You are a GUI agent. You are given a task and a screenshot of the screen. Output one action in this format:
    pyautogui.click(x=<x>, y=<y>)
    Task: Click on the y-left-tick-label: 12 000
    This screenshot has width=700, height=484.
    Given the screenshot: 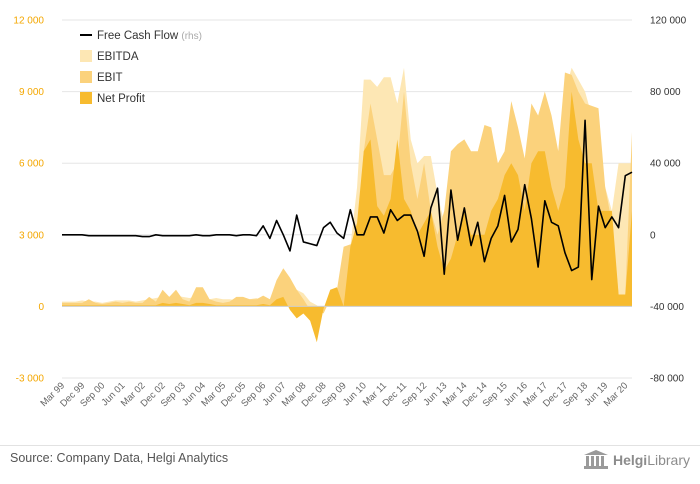 What is the action you would take?
    pyautogui.click(x=28, y=21)
    